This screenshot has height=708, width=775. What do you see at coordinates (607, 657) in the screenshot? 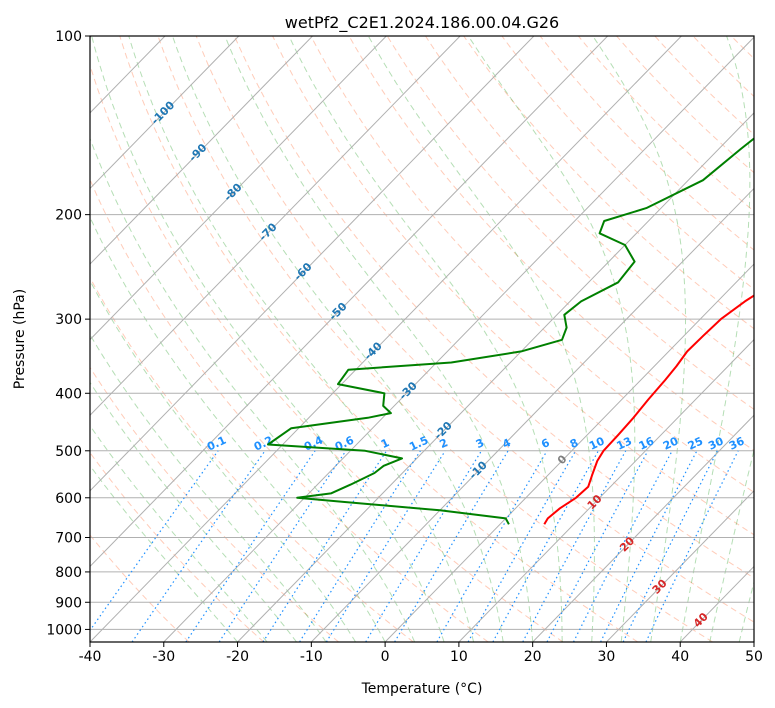
I see `x-tick-label: 30` at bounding box center [607, 657].